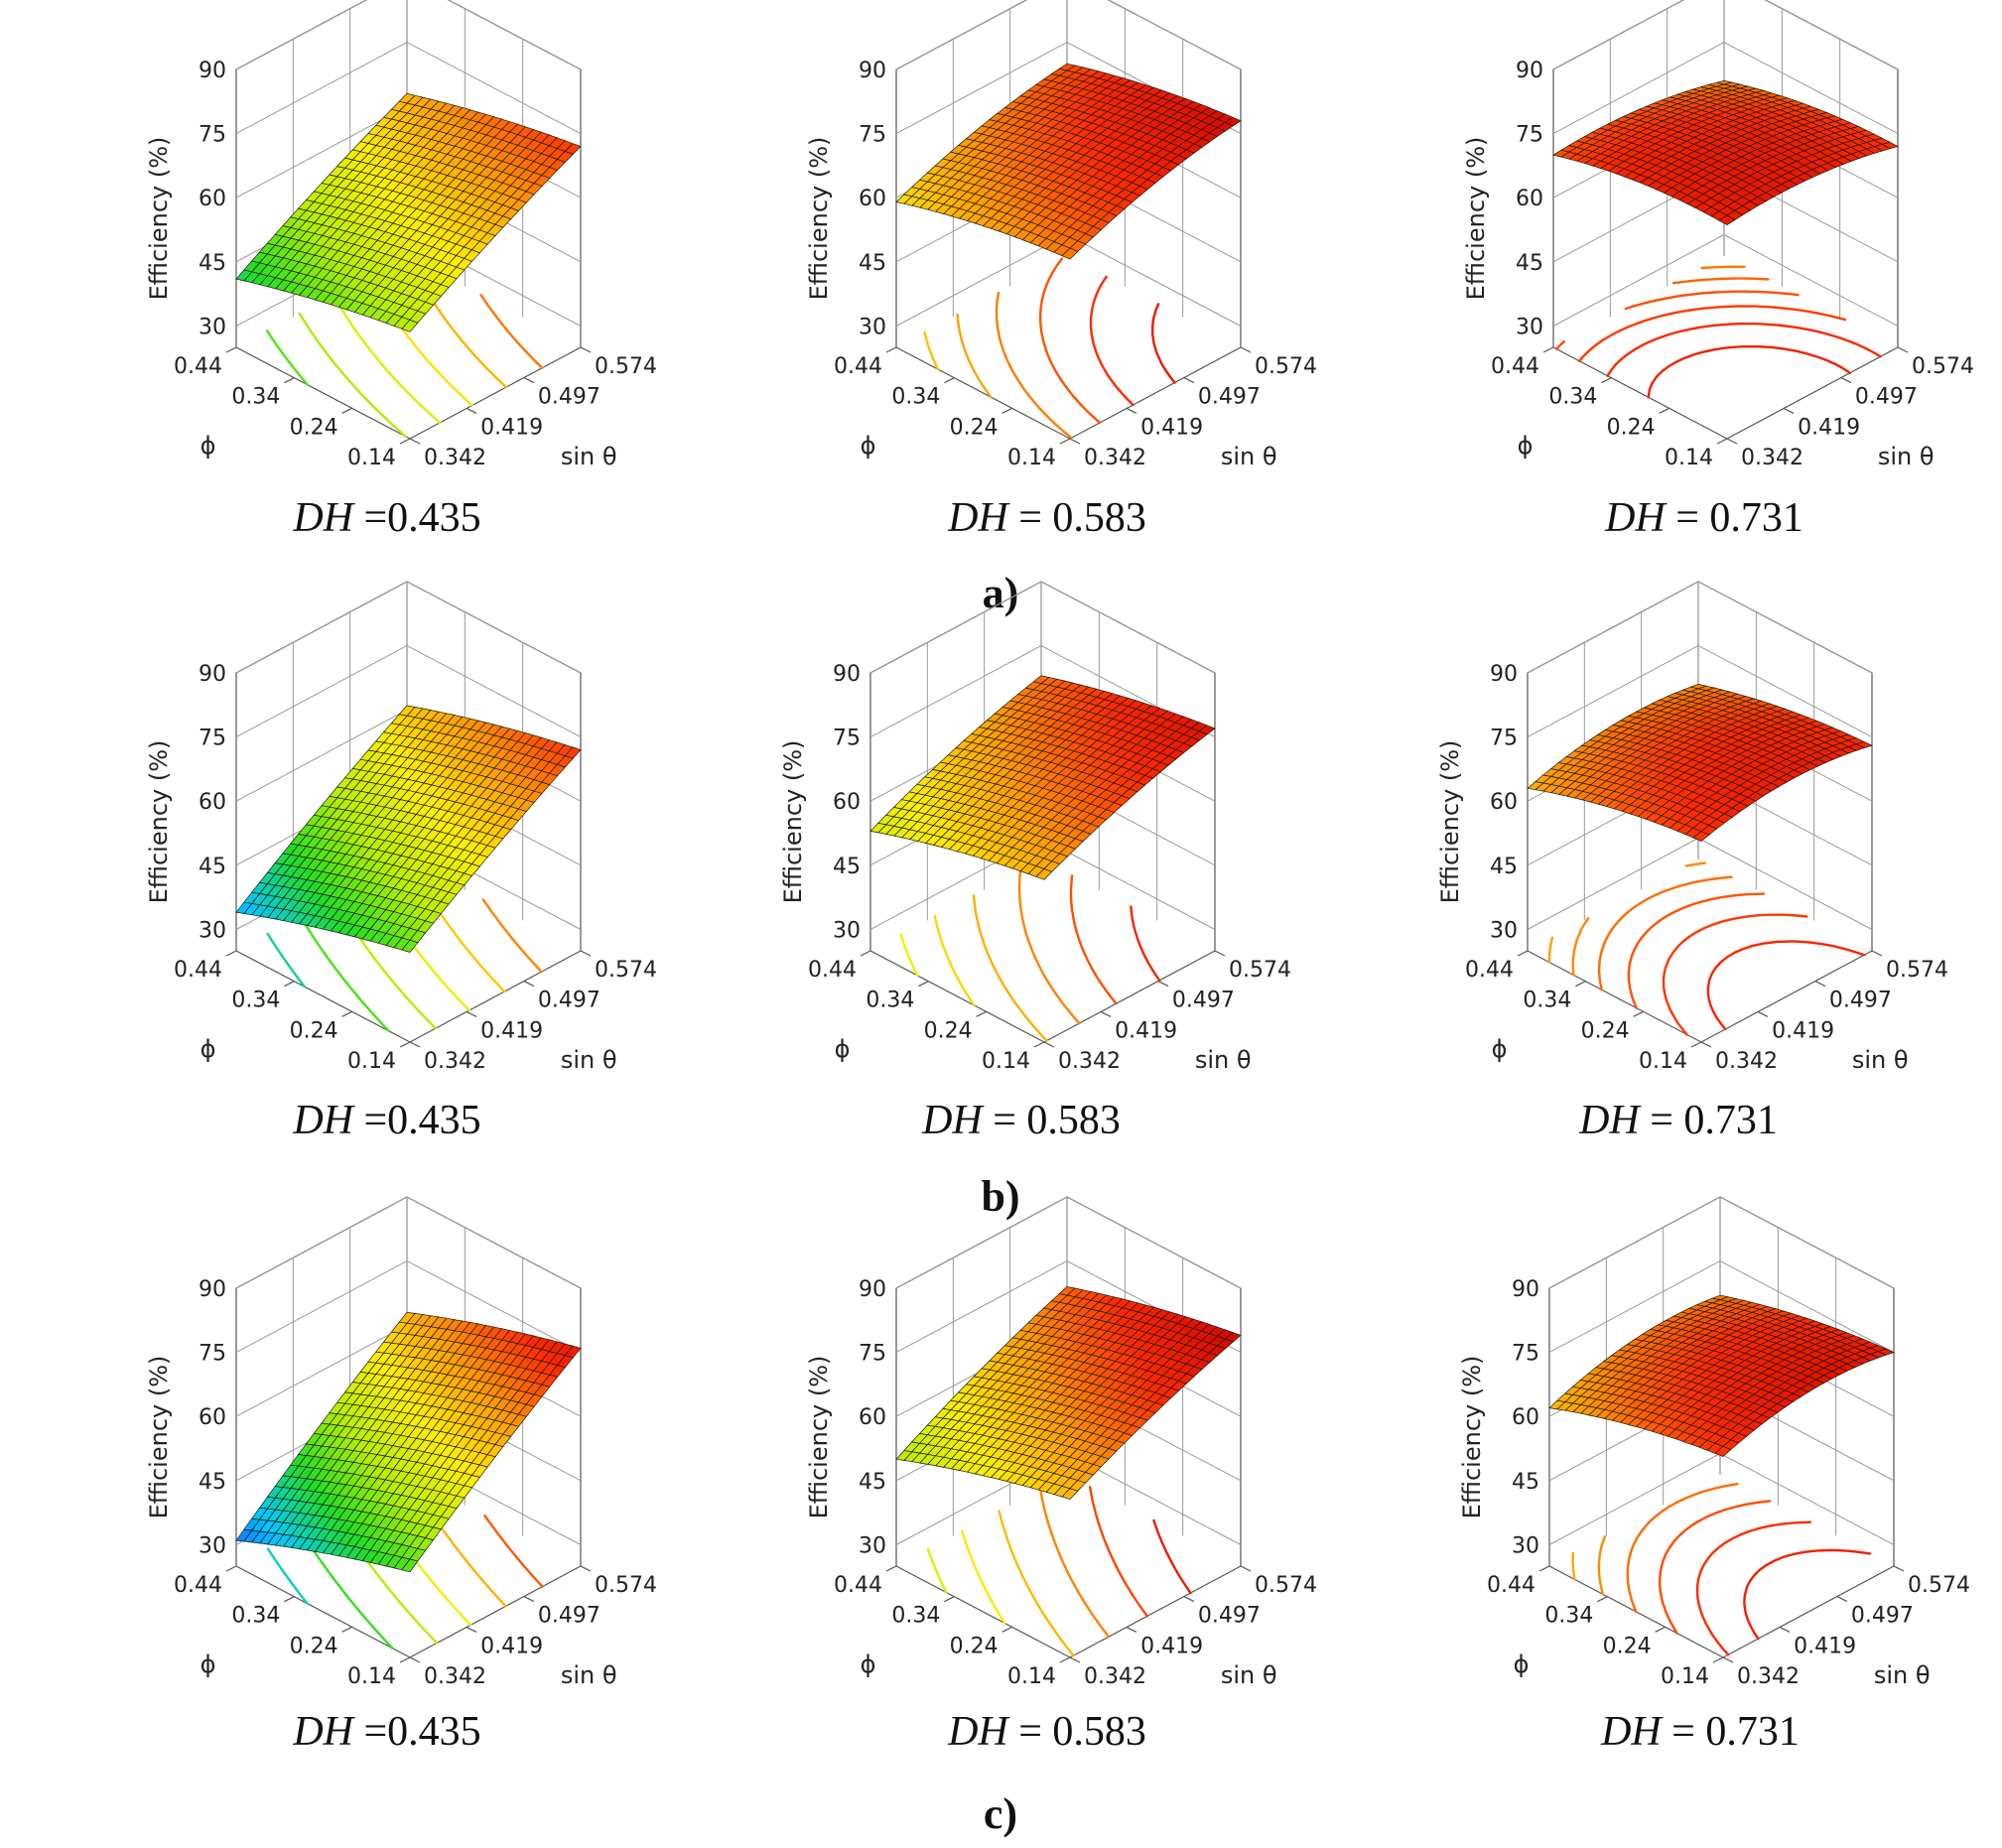 The width and height of the screenshot is (2002, 1848). I want to click on surface-cell, so click(1727, 220).